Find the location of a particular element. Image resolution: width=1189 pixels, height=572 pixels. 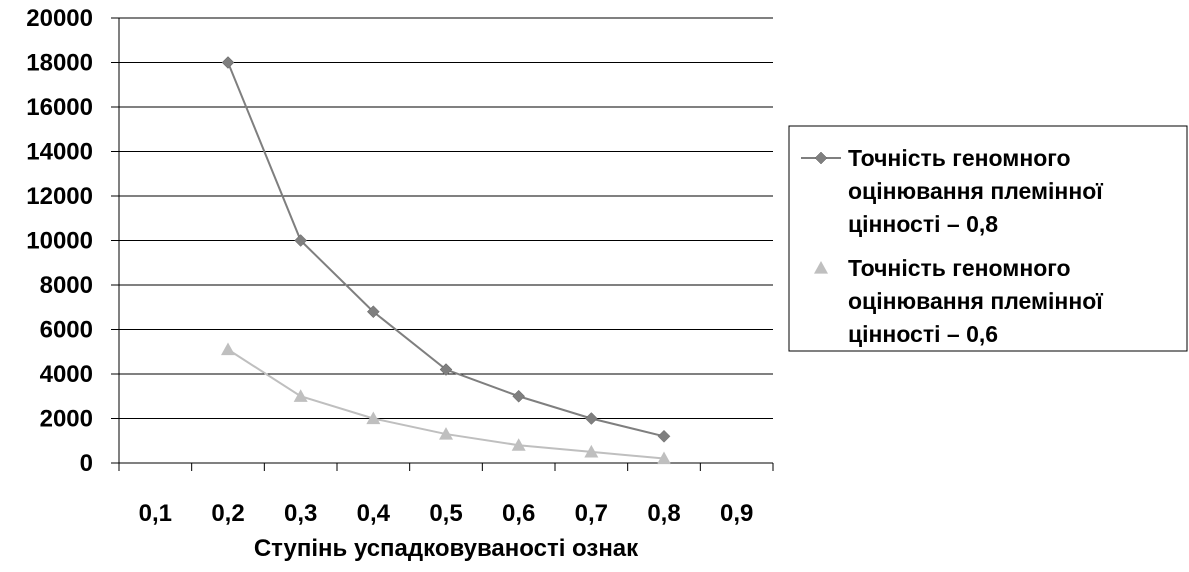

y-tick-label: 16000 is located at coordinates (59, 107).